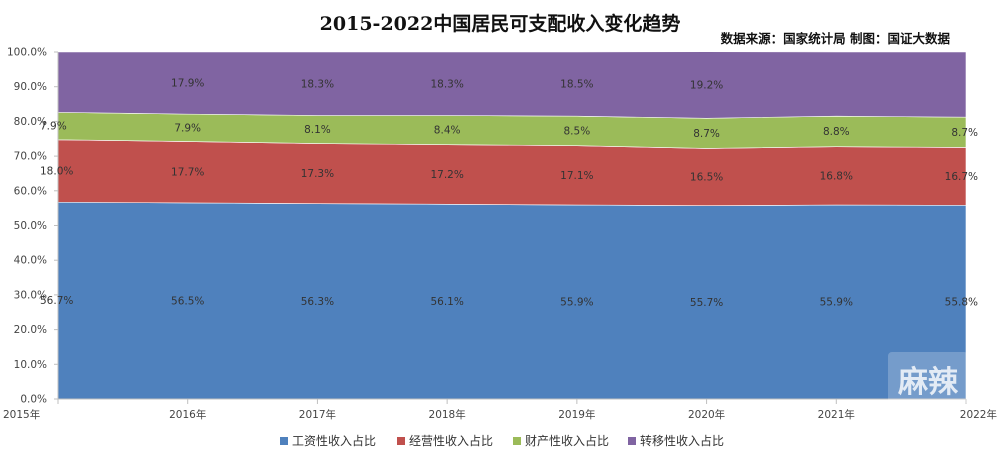 This screenshot has width=1000, height=465. I want to click on y-tick-label: 90.0%, so click(30, 87).